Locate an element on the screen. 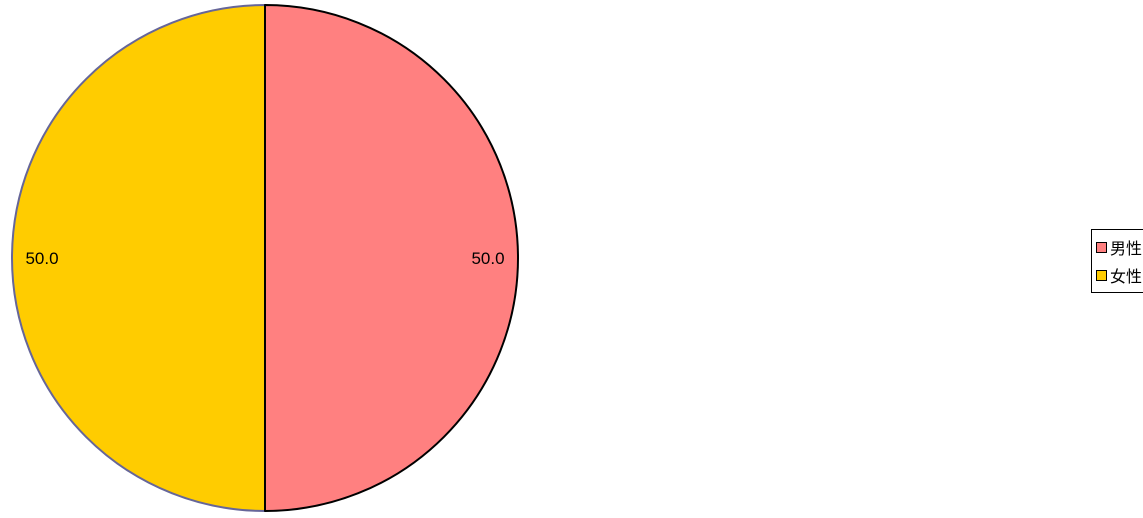  legend-item-female: 女性 is located at coordinates (1119, 275).